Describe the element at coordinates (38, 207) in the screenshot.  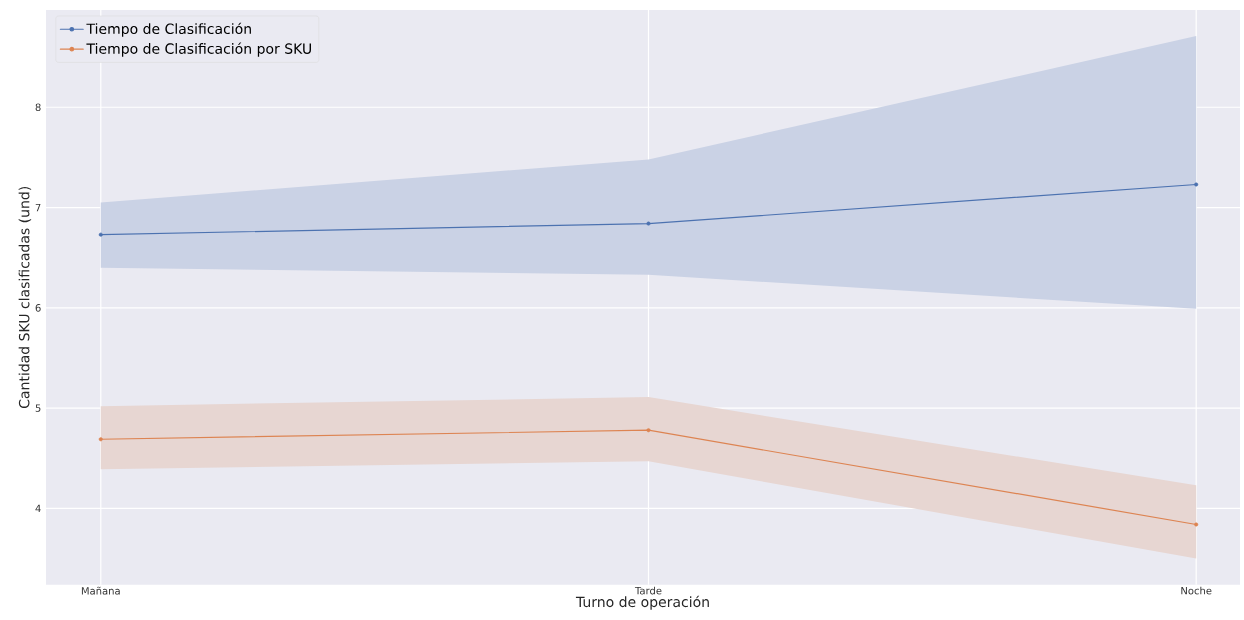
I see `y-tick-label: 7` at that location.